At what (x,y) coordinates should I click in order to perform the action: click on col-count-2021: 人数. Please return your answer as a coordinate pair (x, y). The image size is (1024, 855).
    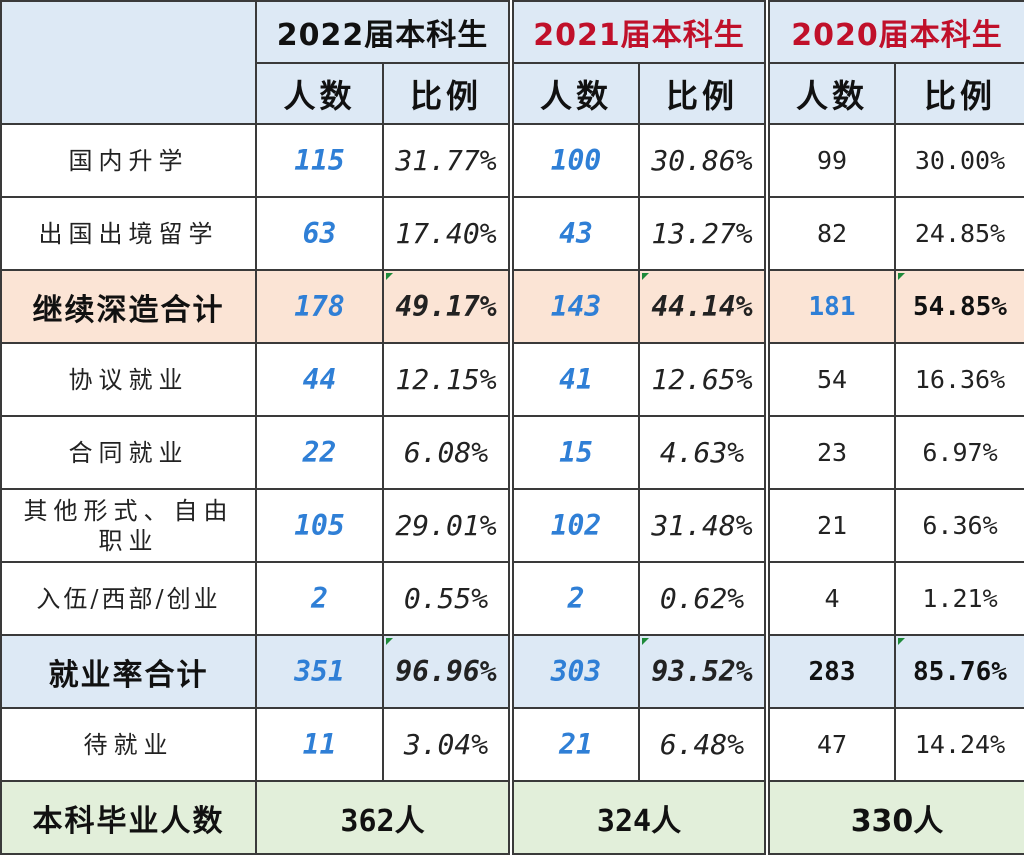
    Looking at the image, I should click on (574, 93).